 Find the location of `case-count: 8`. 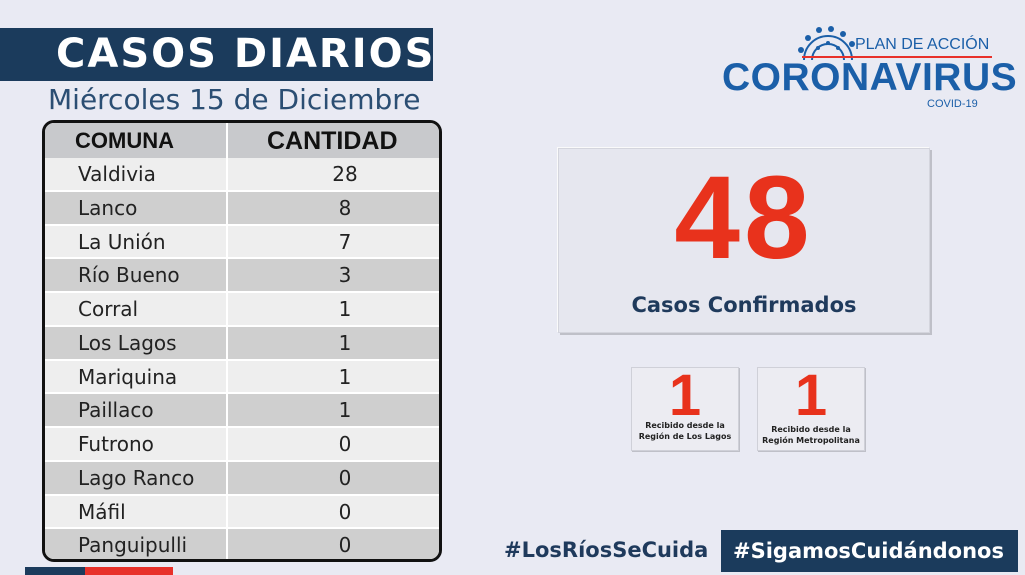

case-count: 8 is located at coordinates (345, 207).